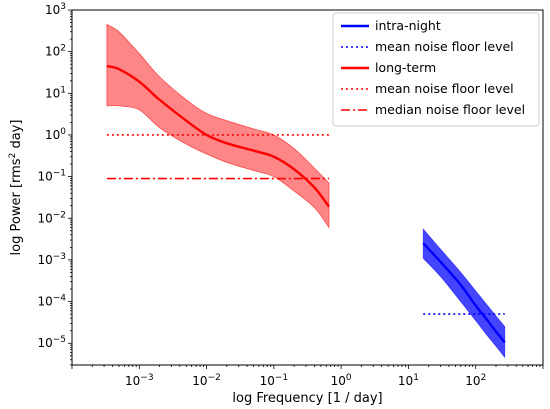  I want to click on y-tick-exponent: −3, so click(59, 257).